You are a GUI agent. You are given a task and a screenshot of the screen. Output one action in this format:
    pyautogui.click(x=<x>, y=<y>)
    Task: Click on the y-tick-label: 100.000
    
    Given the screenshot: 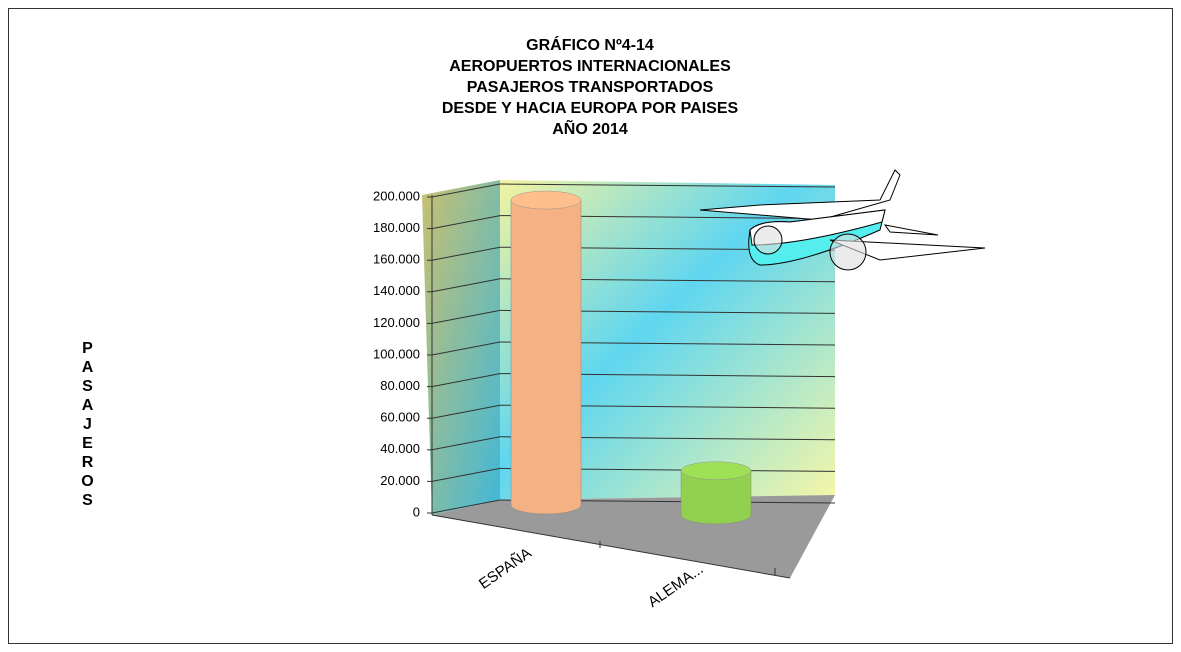 What is the action you would take?
    pyautogui.click(x=396, y=353)
    